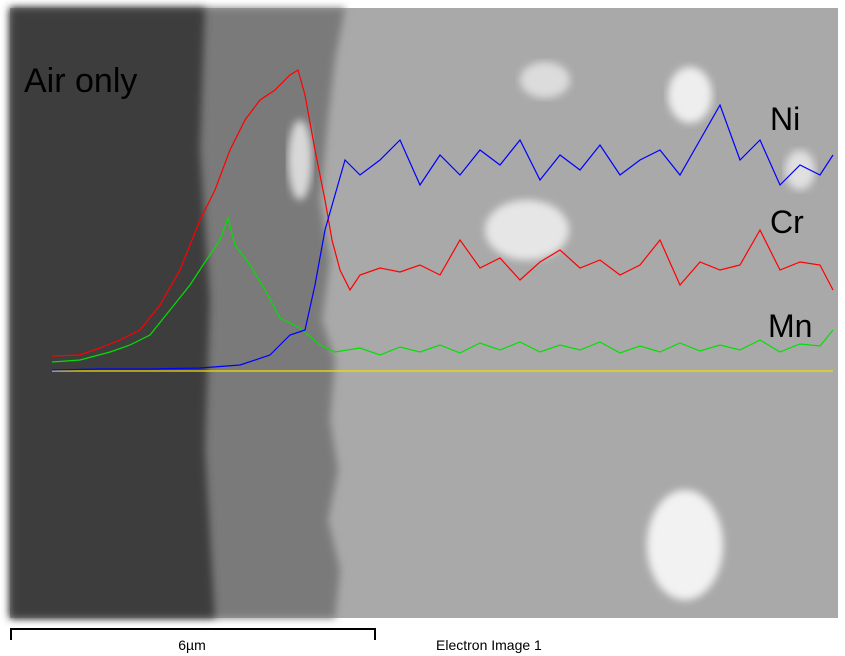 This screenshot has height=656, width=845. What do you see at coordinates (787, 222) in the screenshot?
I see `element-label: Cr` at bounding box center [787, 222].